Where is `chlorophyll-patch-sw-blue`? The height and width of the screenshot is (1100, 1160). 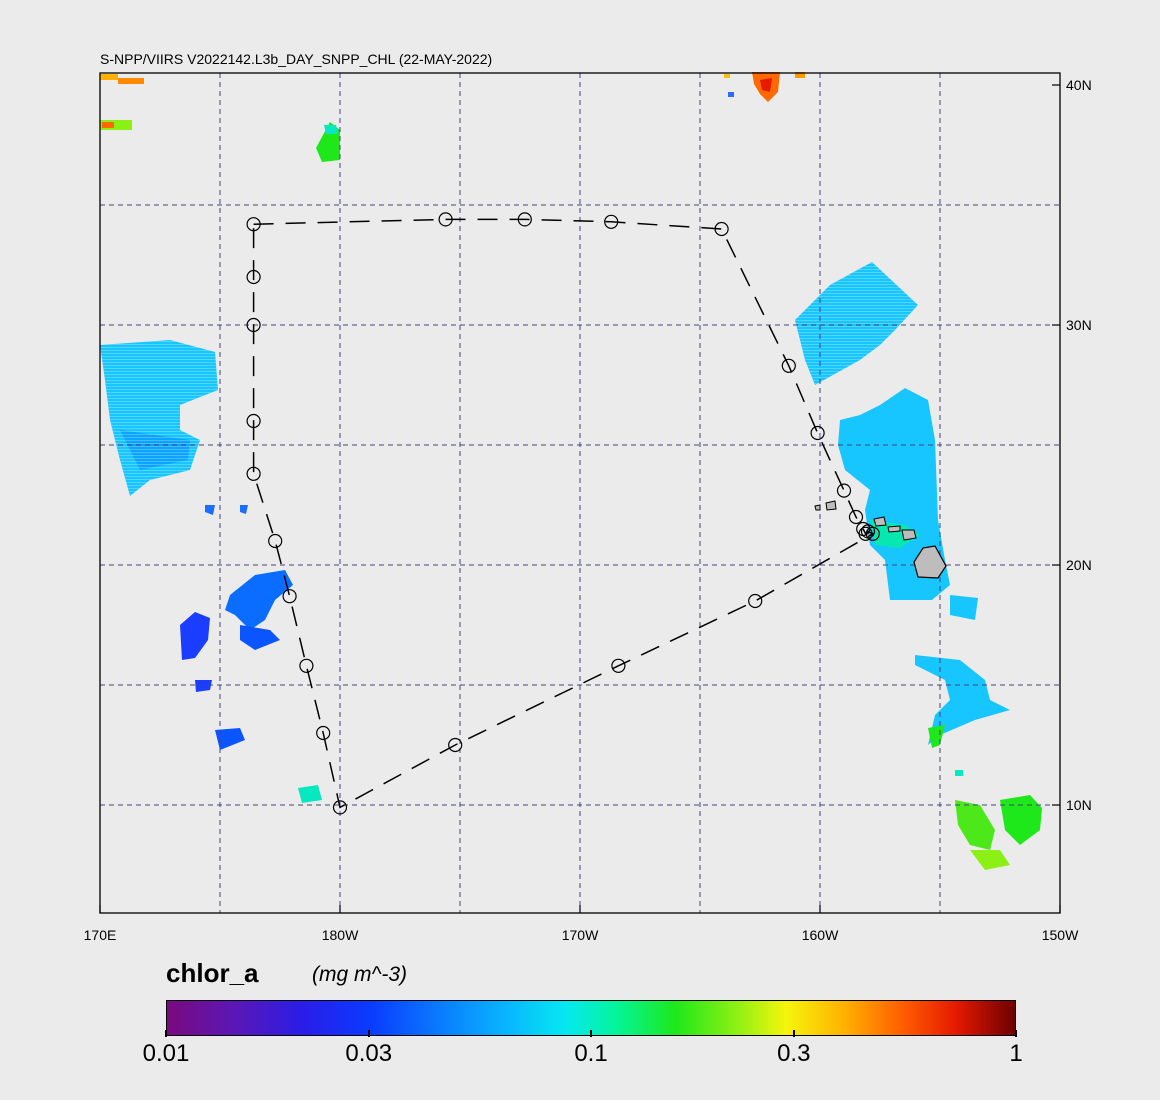
chlorophyll-patch-sw-blue is located at coordinates (251, 654).